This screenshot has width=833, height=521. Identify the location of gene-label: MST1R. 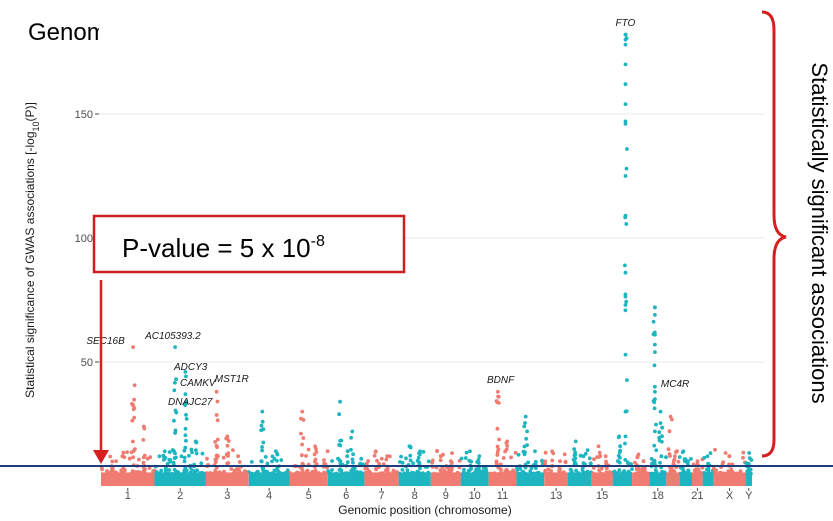
(232, 379).